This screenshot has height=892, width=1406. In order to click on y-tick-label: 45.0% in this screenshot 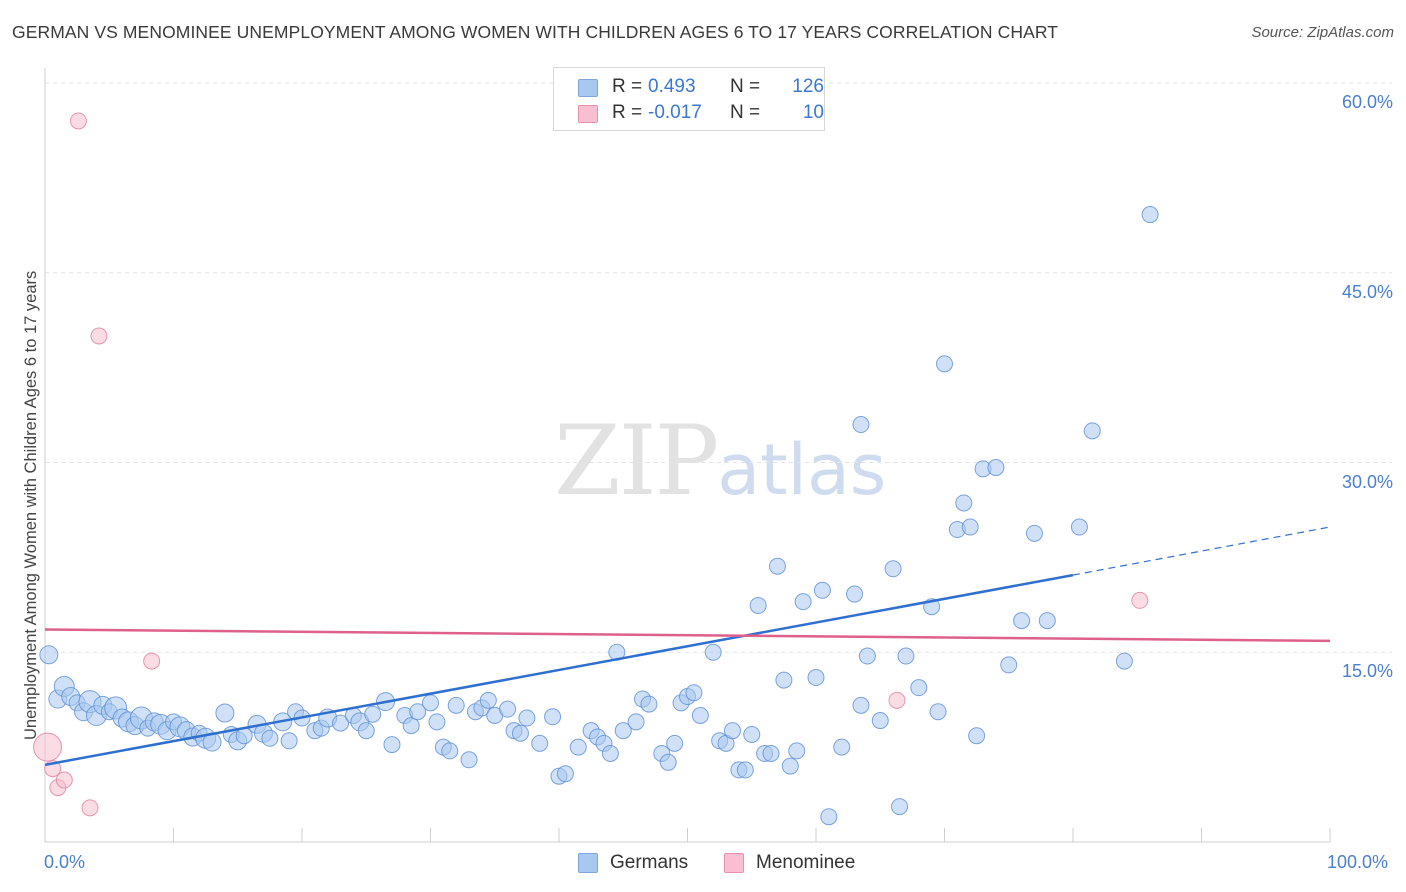, I will do `click(1367, 291)`.